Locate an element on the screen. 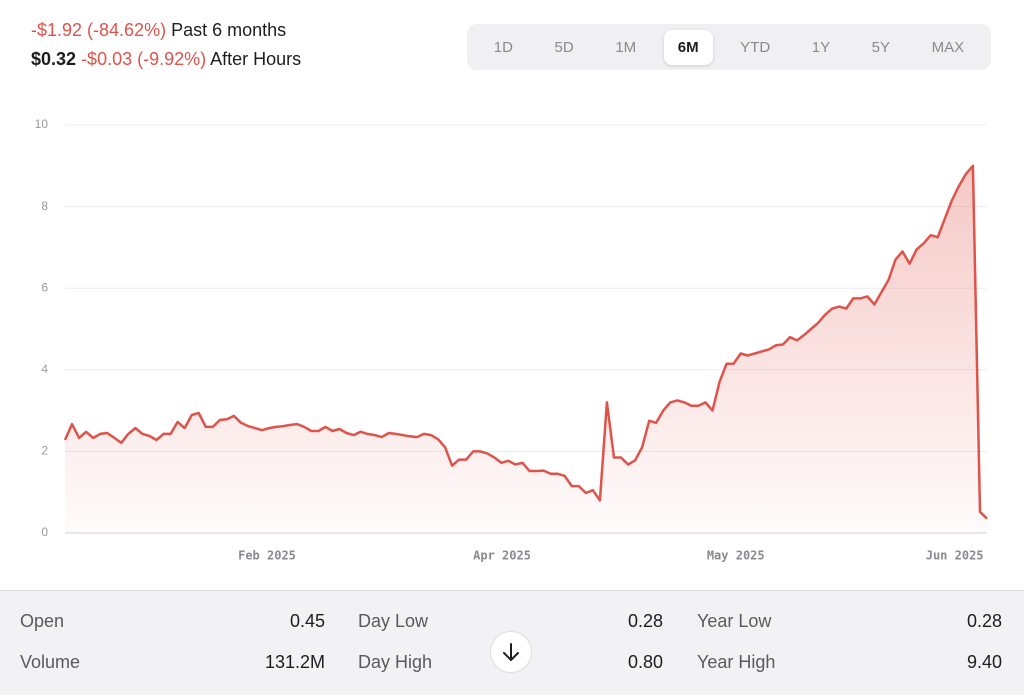 This screenshot has width=1024, height=695. header-line-2: $0.32 -$0.03 (-9.92%) After Hours is located at coordinates (166, 59).